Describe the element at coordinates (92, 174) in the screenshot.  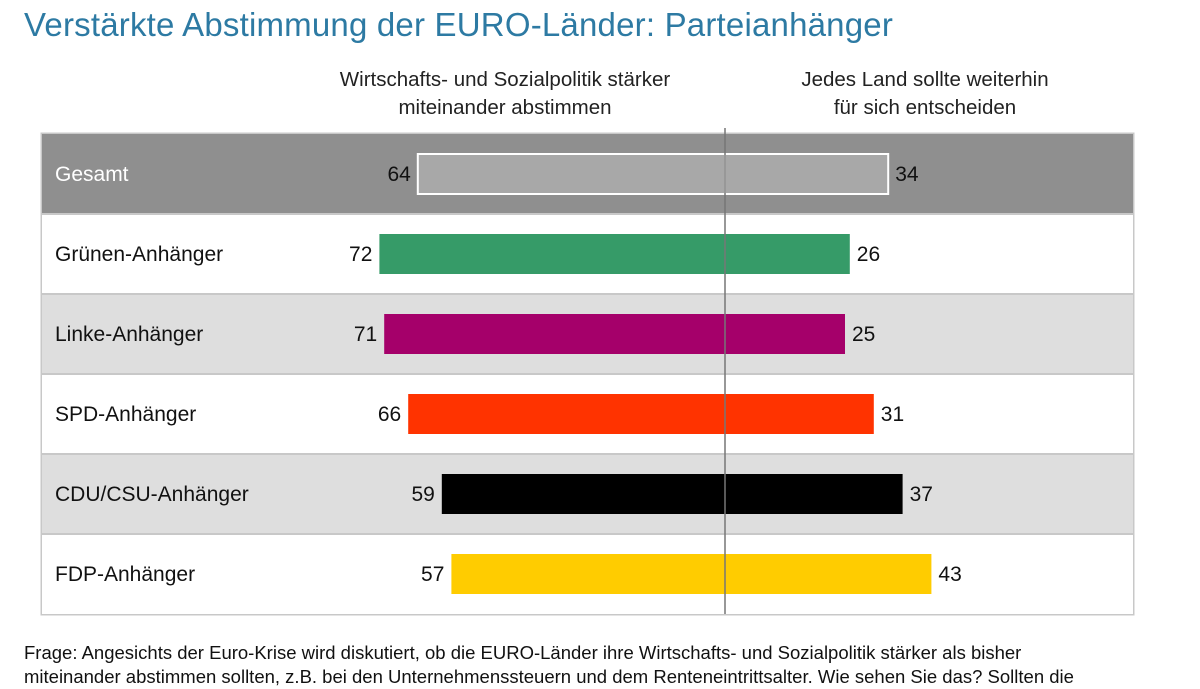
I see `category-label: Gesamt` at that location.